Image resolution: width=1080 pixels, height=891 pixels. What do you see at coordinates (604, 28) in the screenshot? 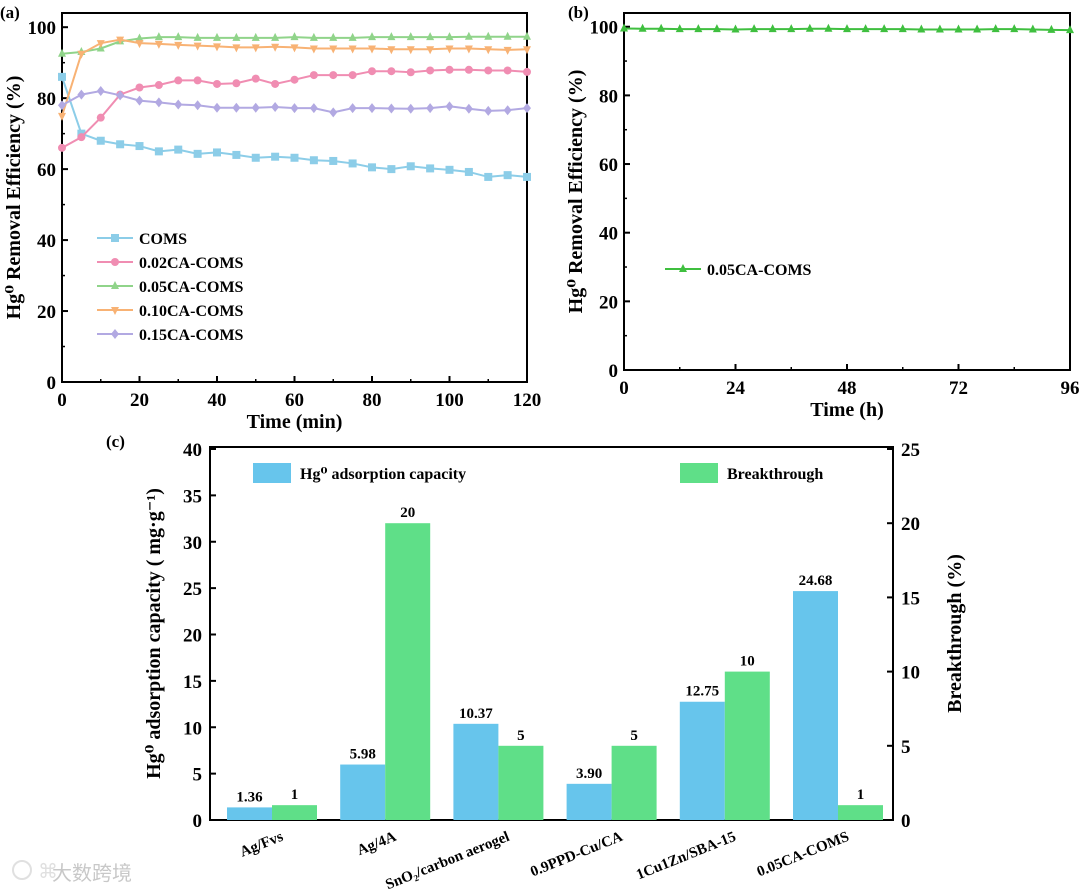
I see `y-tick-label: 100` at bounding box center [604, 28].